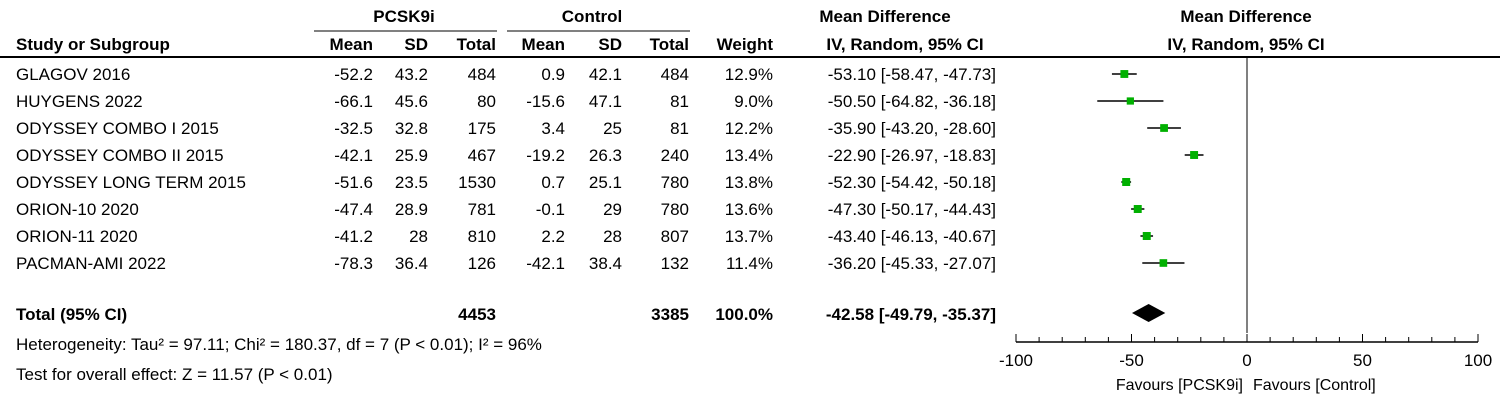  Describe the element at coordinates (353, 209) in the screenshot. I see `cell-mean1: -47.4` at that location.